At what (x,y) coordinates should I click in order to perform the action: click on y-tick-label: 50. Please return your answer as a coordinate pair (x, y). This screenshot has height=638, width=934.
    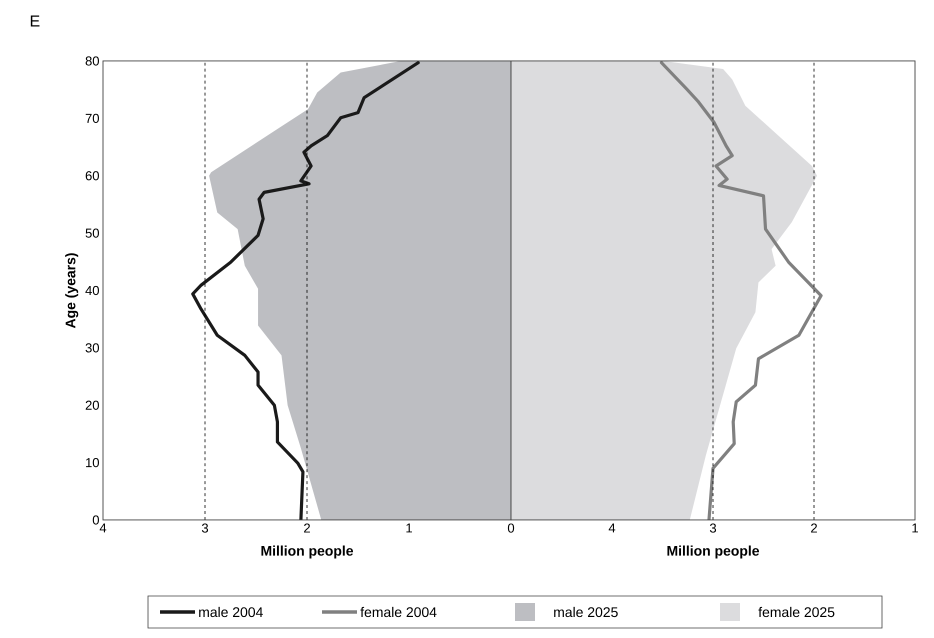
    Looking at the image, I should click on (92, 233).